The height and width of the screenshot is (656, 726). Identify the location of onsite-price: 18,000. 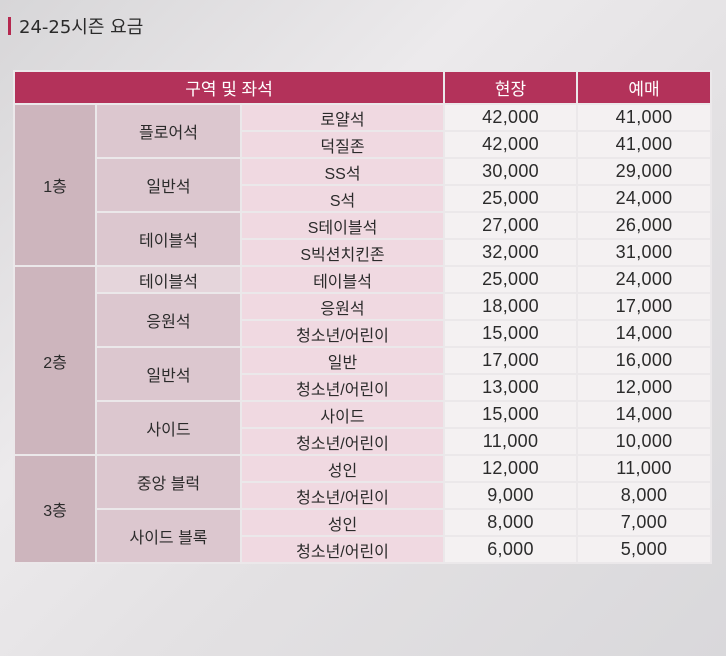
(511, 306).